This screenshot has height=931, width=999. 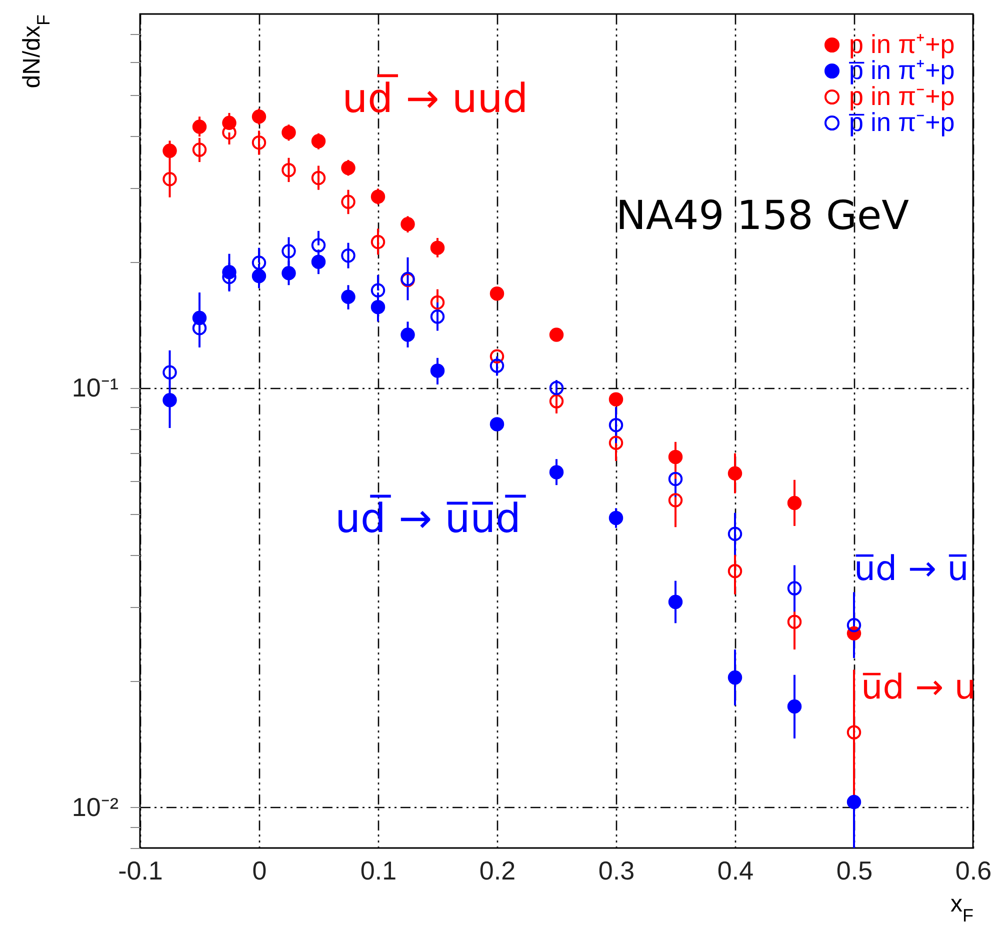 I want to click on y-tick-label: 10⁻¹, so click(x=95, y=387).